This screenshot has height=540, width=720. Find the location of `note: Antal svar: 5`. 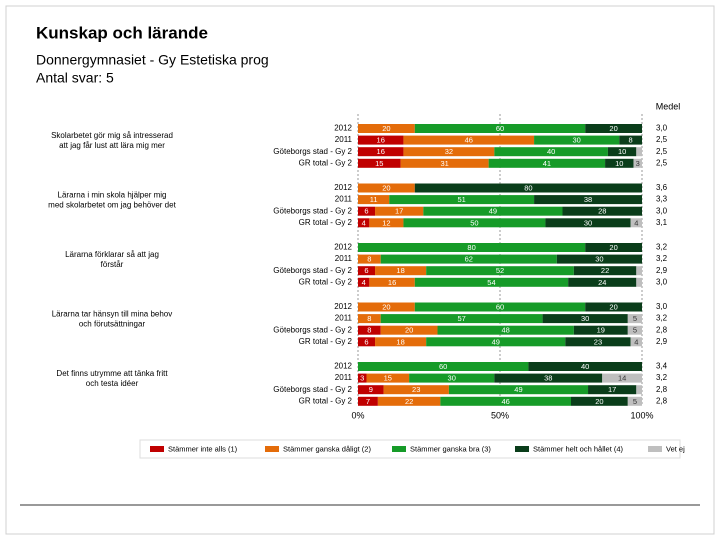

note: Antal svar: 5 is located at coordinates (75, 78).